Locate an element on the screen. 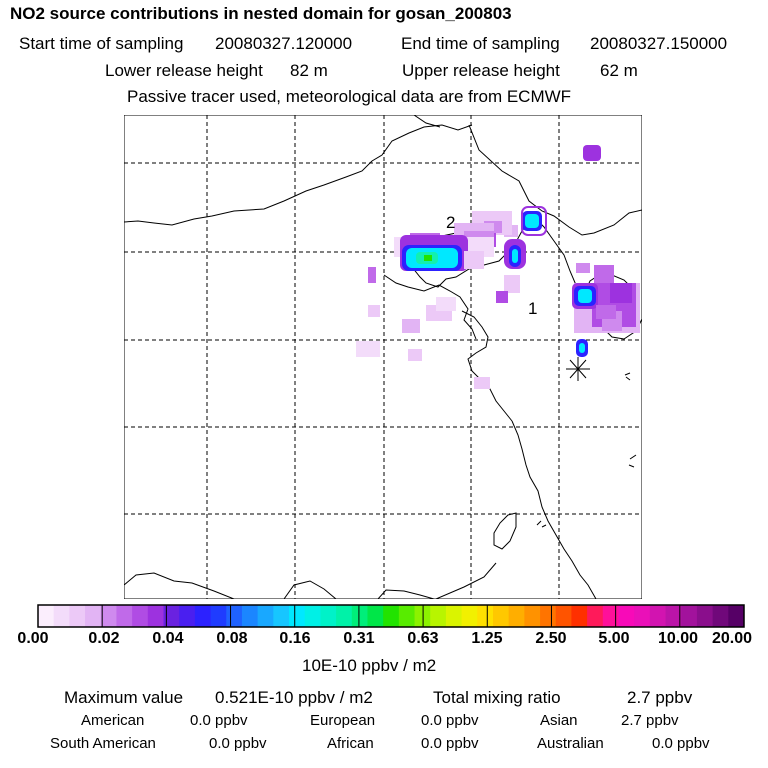  total-mixing-label: Total mixing ratio is located at coordinates (497, 697).